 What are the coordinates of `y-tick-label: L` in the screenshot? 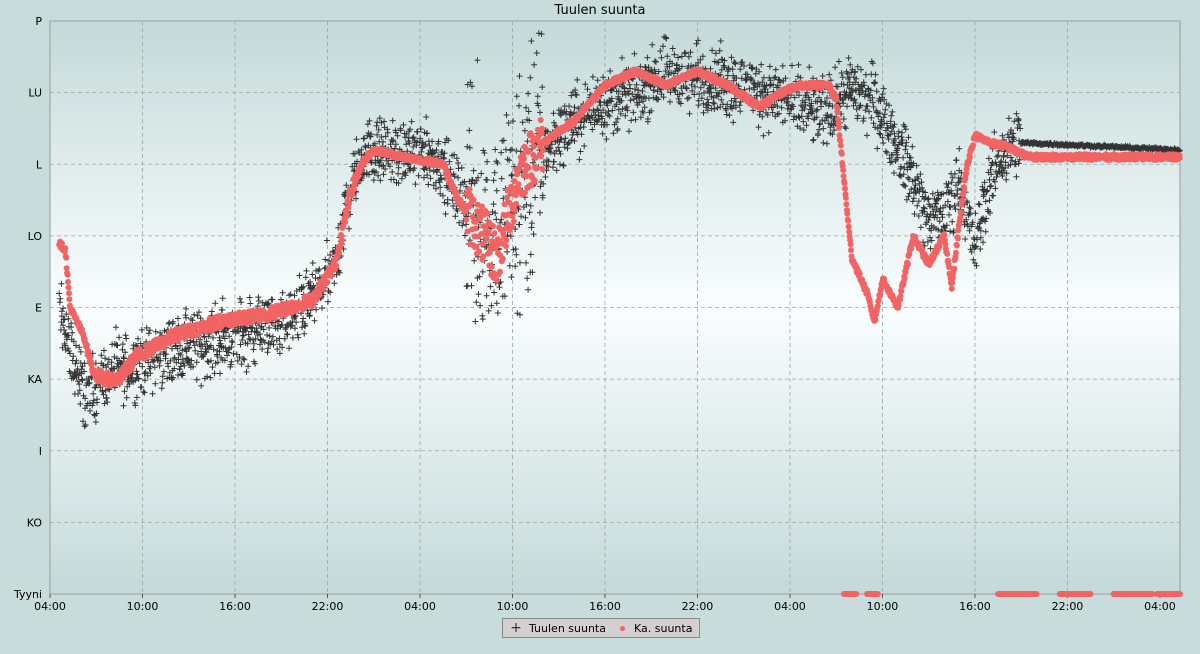 It's located at (39, 164).